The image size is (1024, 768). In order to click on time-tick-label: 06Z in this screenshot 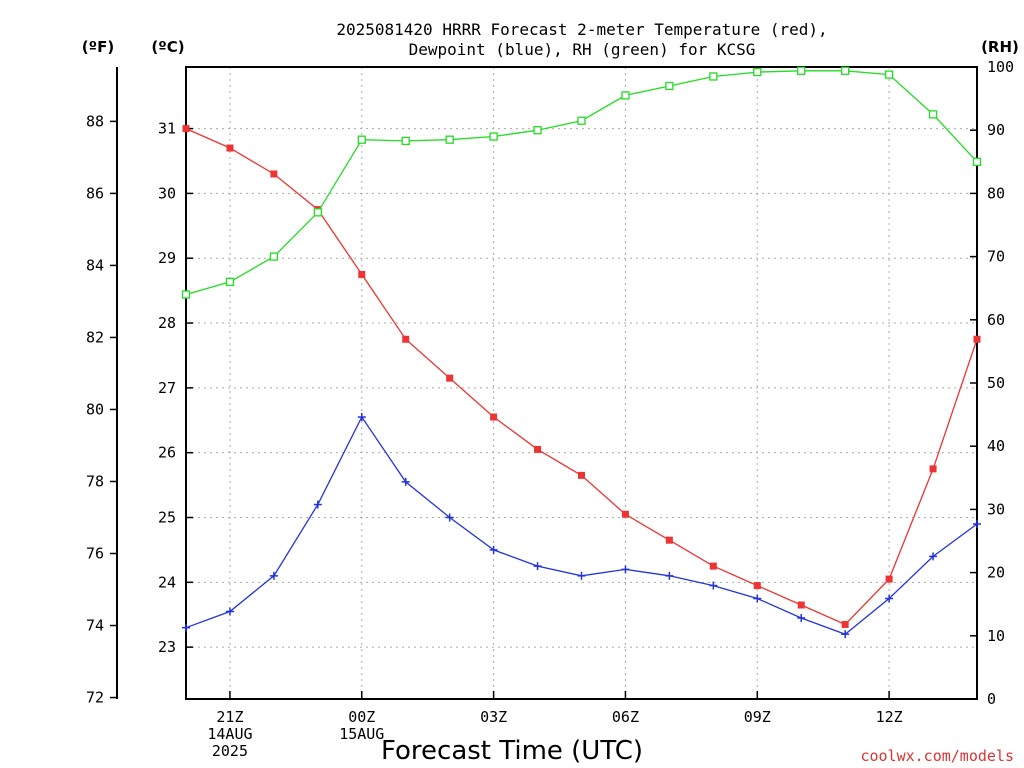, I will do `click(625, 717)`.